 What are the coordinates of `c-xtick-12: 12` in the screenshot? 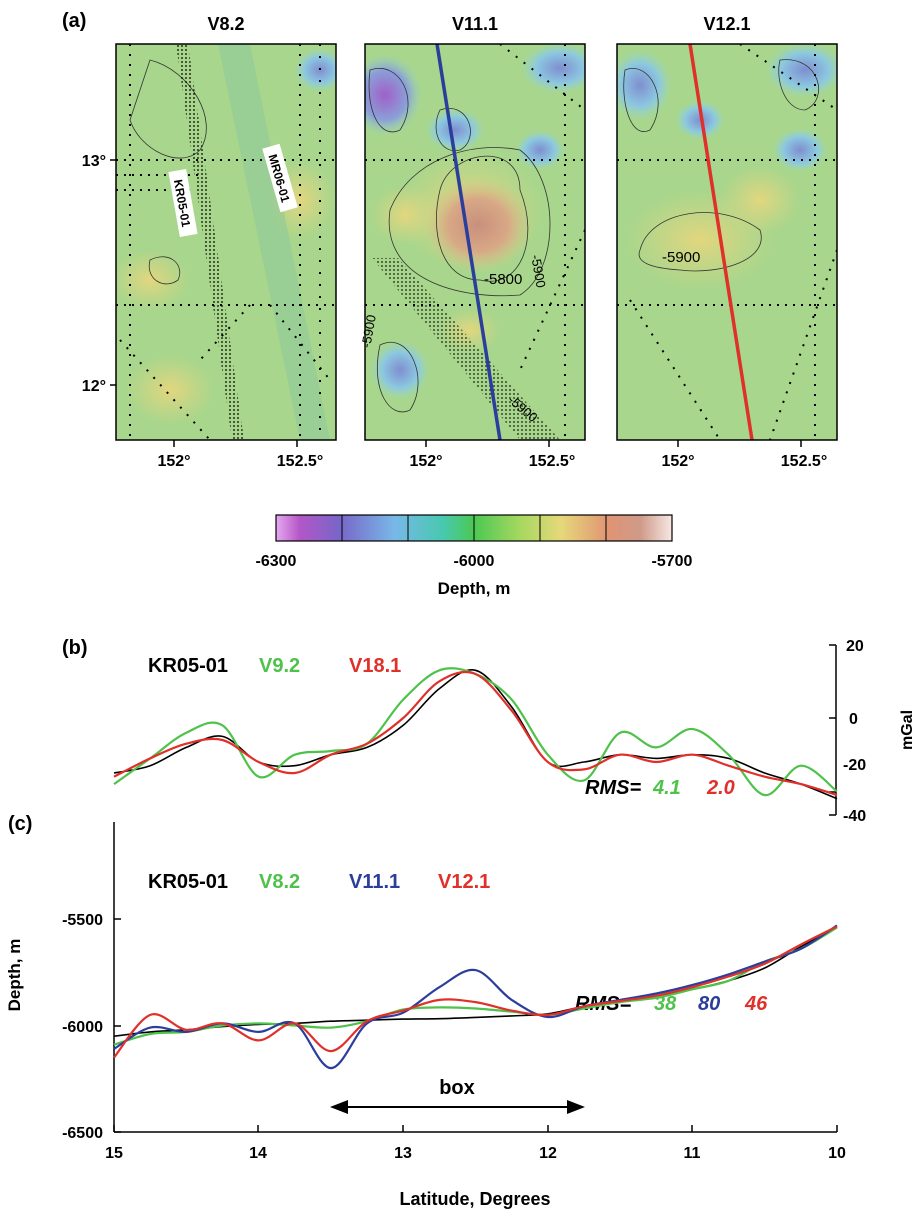 It's located at (548, 1153).